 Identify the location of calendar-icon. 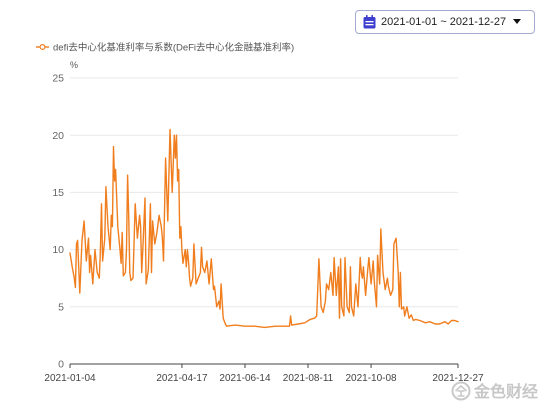
(369, 22).